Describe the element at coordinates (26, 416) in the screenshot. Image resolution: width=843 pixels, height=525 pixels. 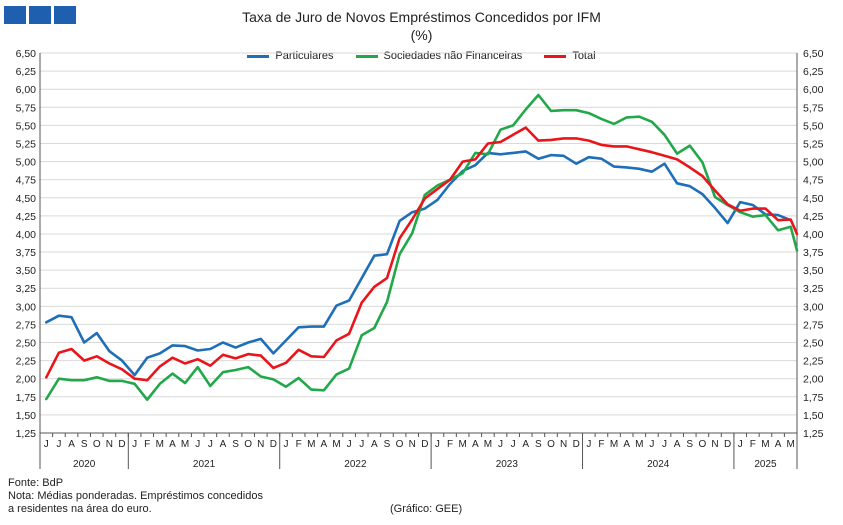
I see `y-tick-label-left: 1,50` at that location.